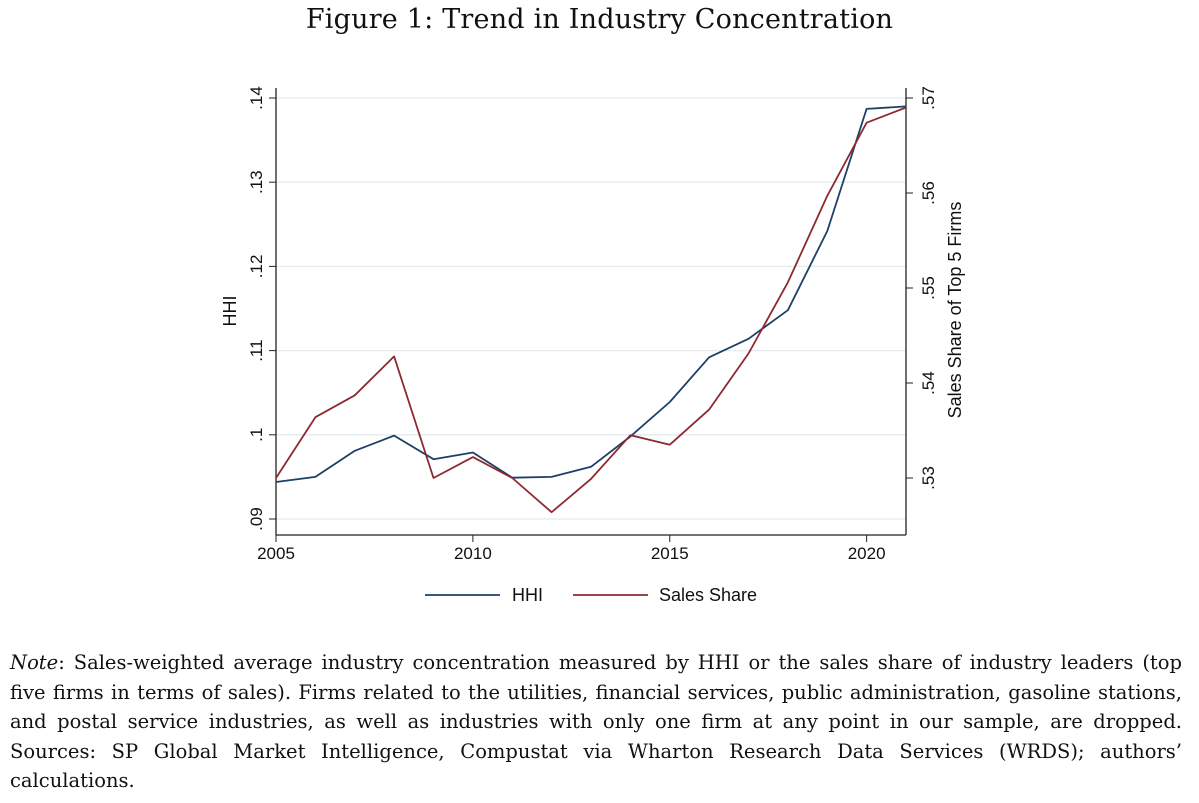  I want to click on note-label: Note, so click(34, 662).